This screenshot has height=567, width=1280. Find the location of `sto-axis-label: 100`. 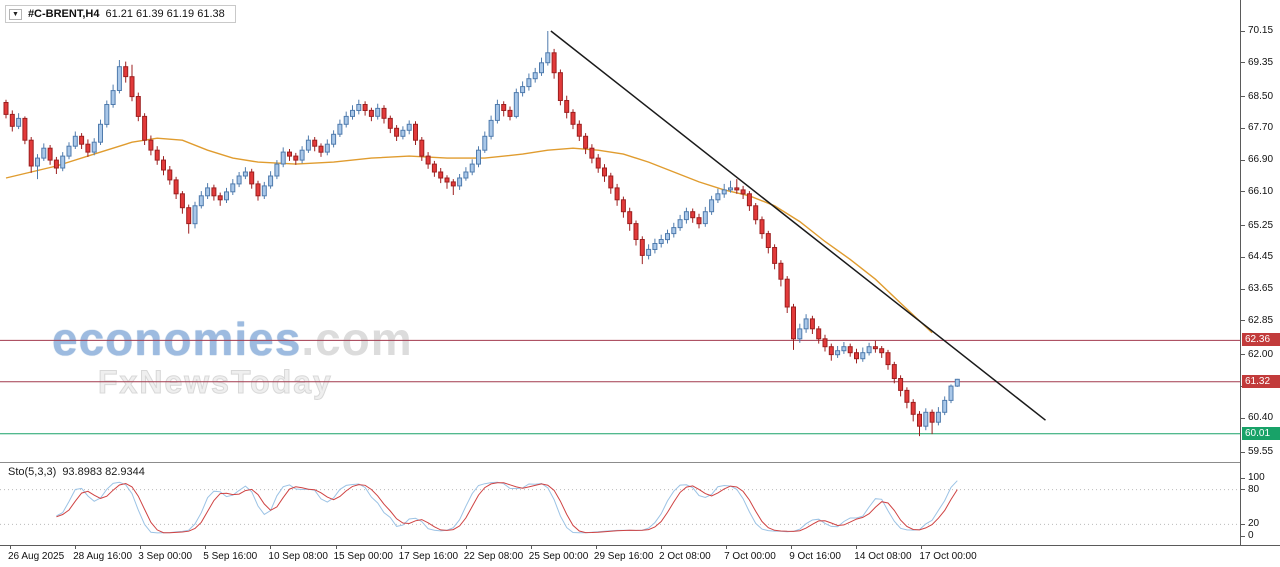

sto-axis-label: 100 is located at coordinates (1256, 477).